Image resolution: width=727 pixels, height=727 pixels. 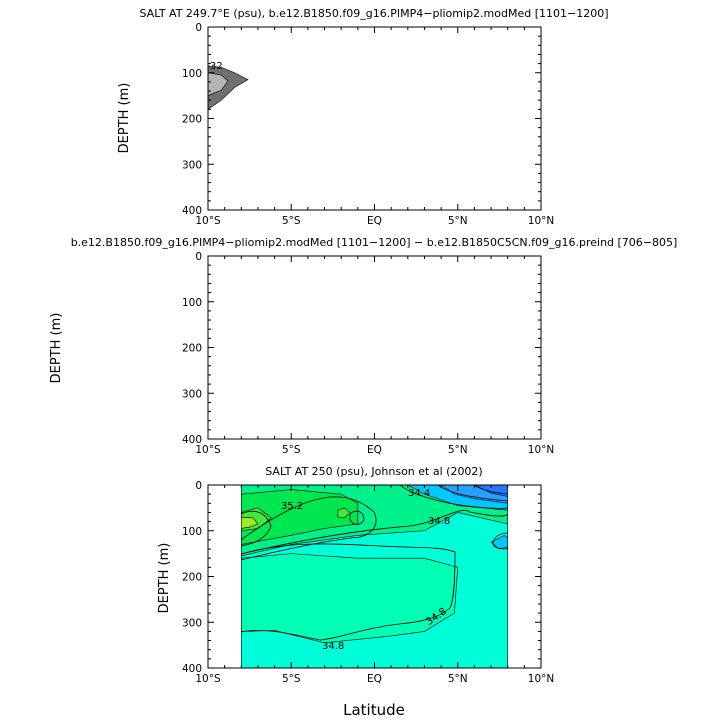 What do you see at coordinates (333, 646) in the screenshot?
I see `panel-3-contour-label-5: 34.8` at bounding box center [333, 646].